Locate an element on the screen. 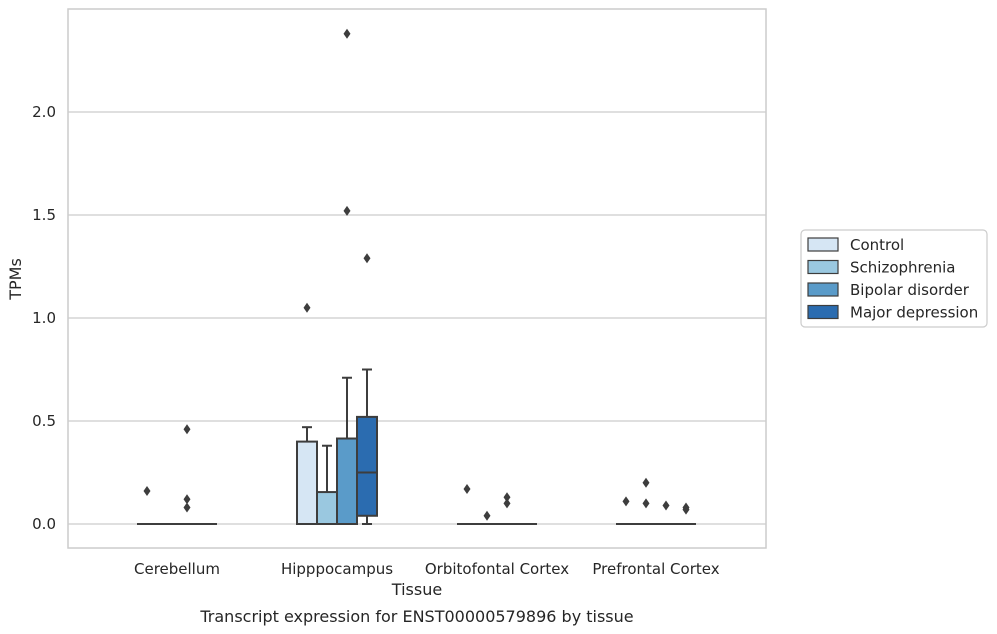 Image resolution: width=997 pixels, height=634 pixels. legend-label: Bipolar disorder is located at coordinates (910, 290).